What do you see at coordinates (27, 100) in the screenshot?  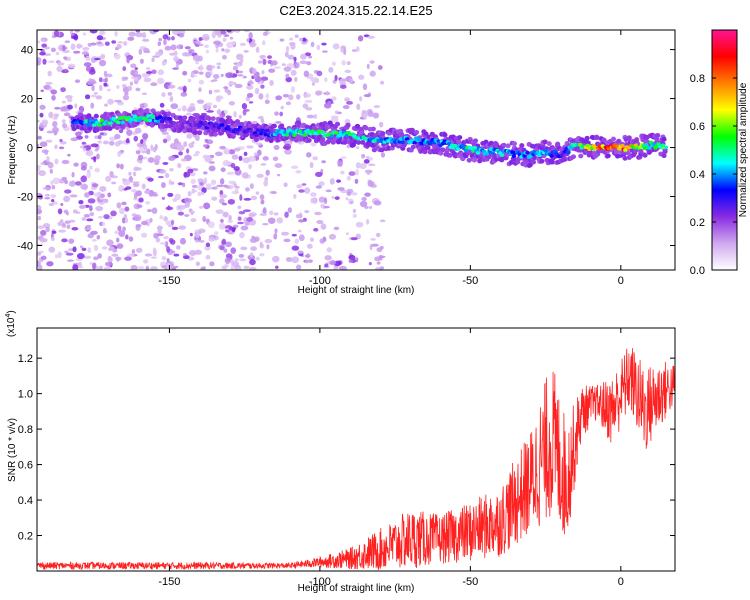 I see `spectrogram-y-tick-label: 20` at bounding box center [27, 100].